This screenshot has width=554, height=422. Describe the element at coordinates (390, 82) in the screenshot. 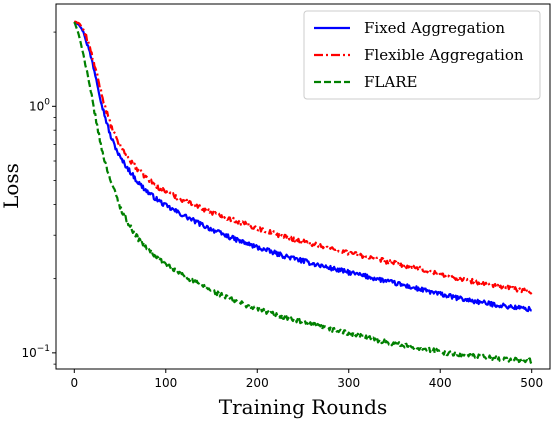

I see `legend-label: FLARE` at that location.